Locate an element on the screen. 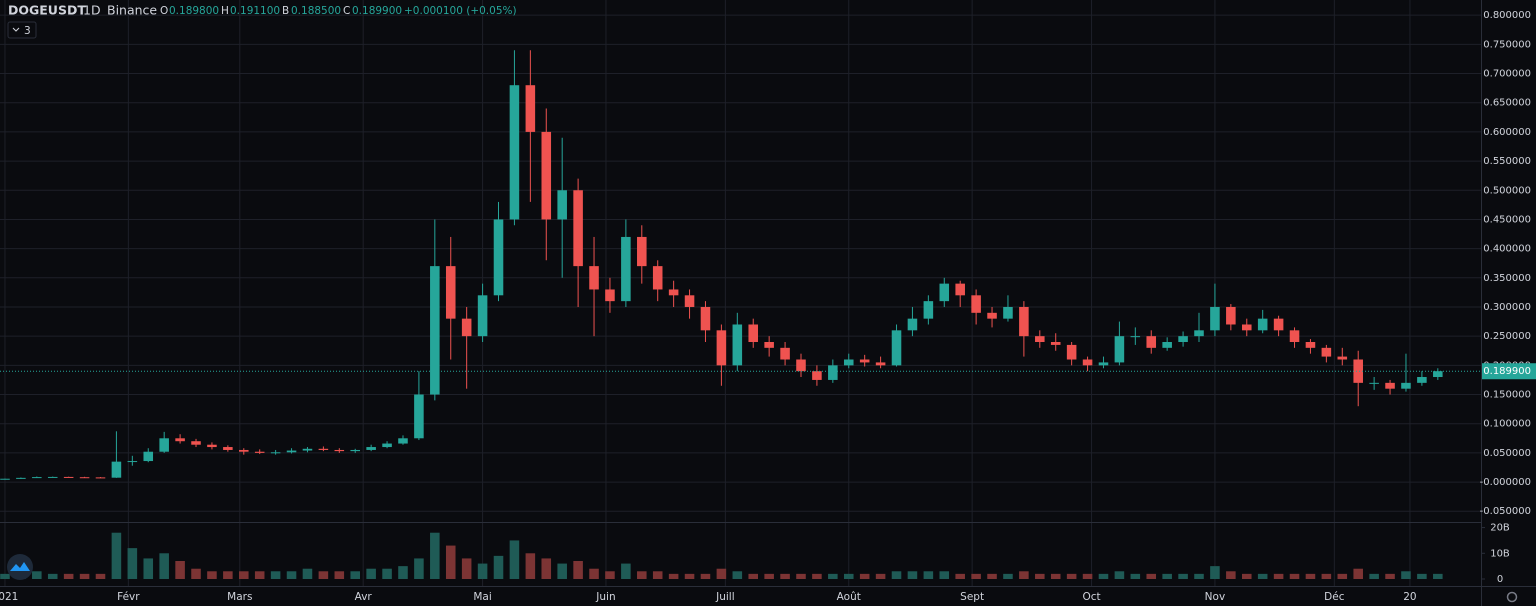 The image size is (1536, 606). y-tick-label: -0.000000 is located at coordinates (1505, 482).